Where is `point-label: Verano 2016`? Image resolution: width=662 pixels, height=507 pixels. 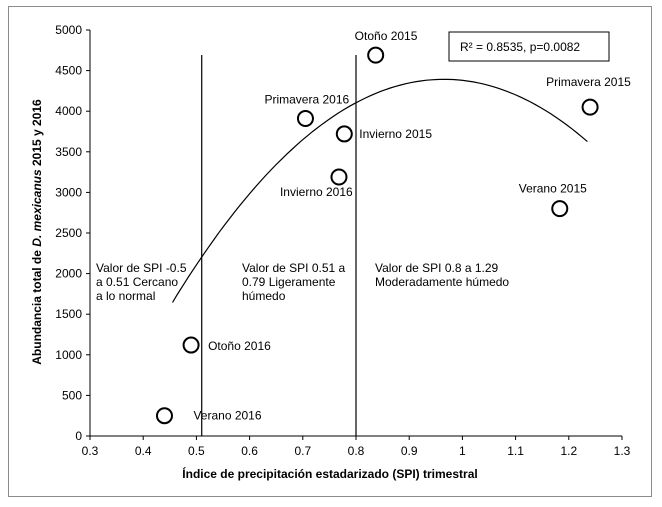 point-label: Verano 2016 is located at coordinates (227, 416).